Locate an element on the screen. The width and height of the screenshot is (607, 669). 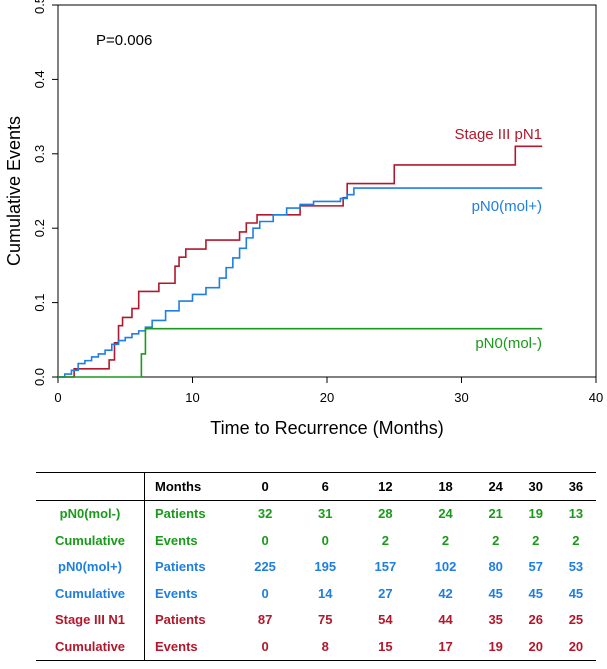
x-tick-label: 20 is located at coordinates (327, 397).